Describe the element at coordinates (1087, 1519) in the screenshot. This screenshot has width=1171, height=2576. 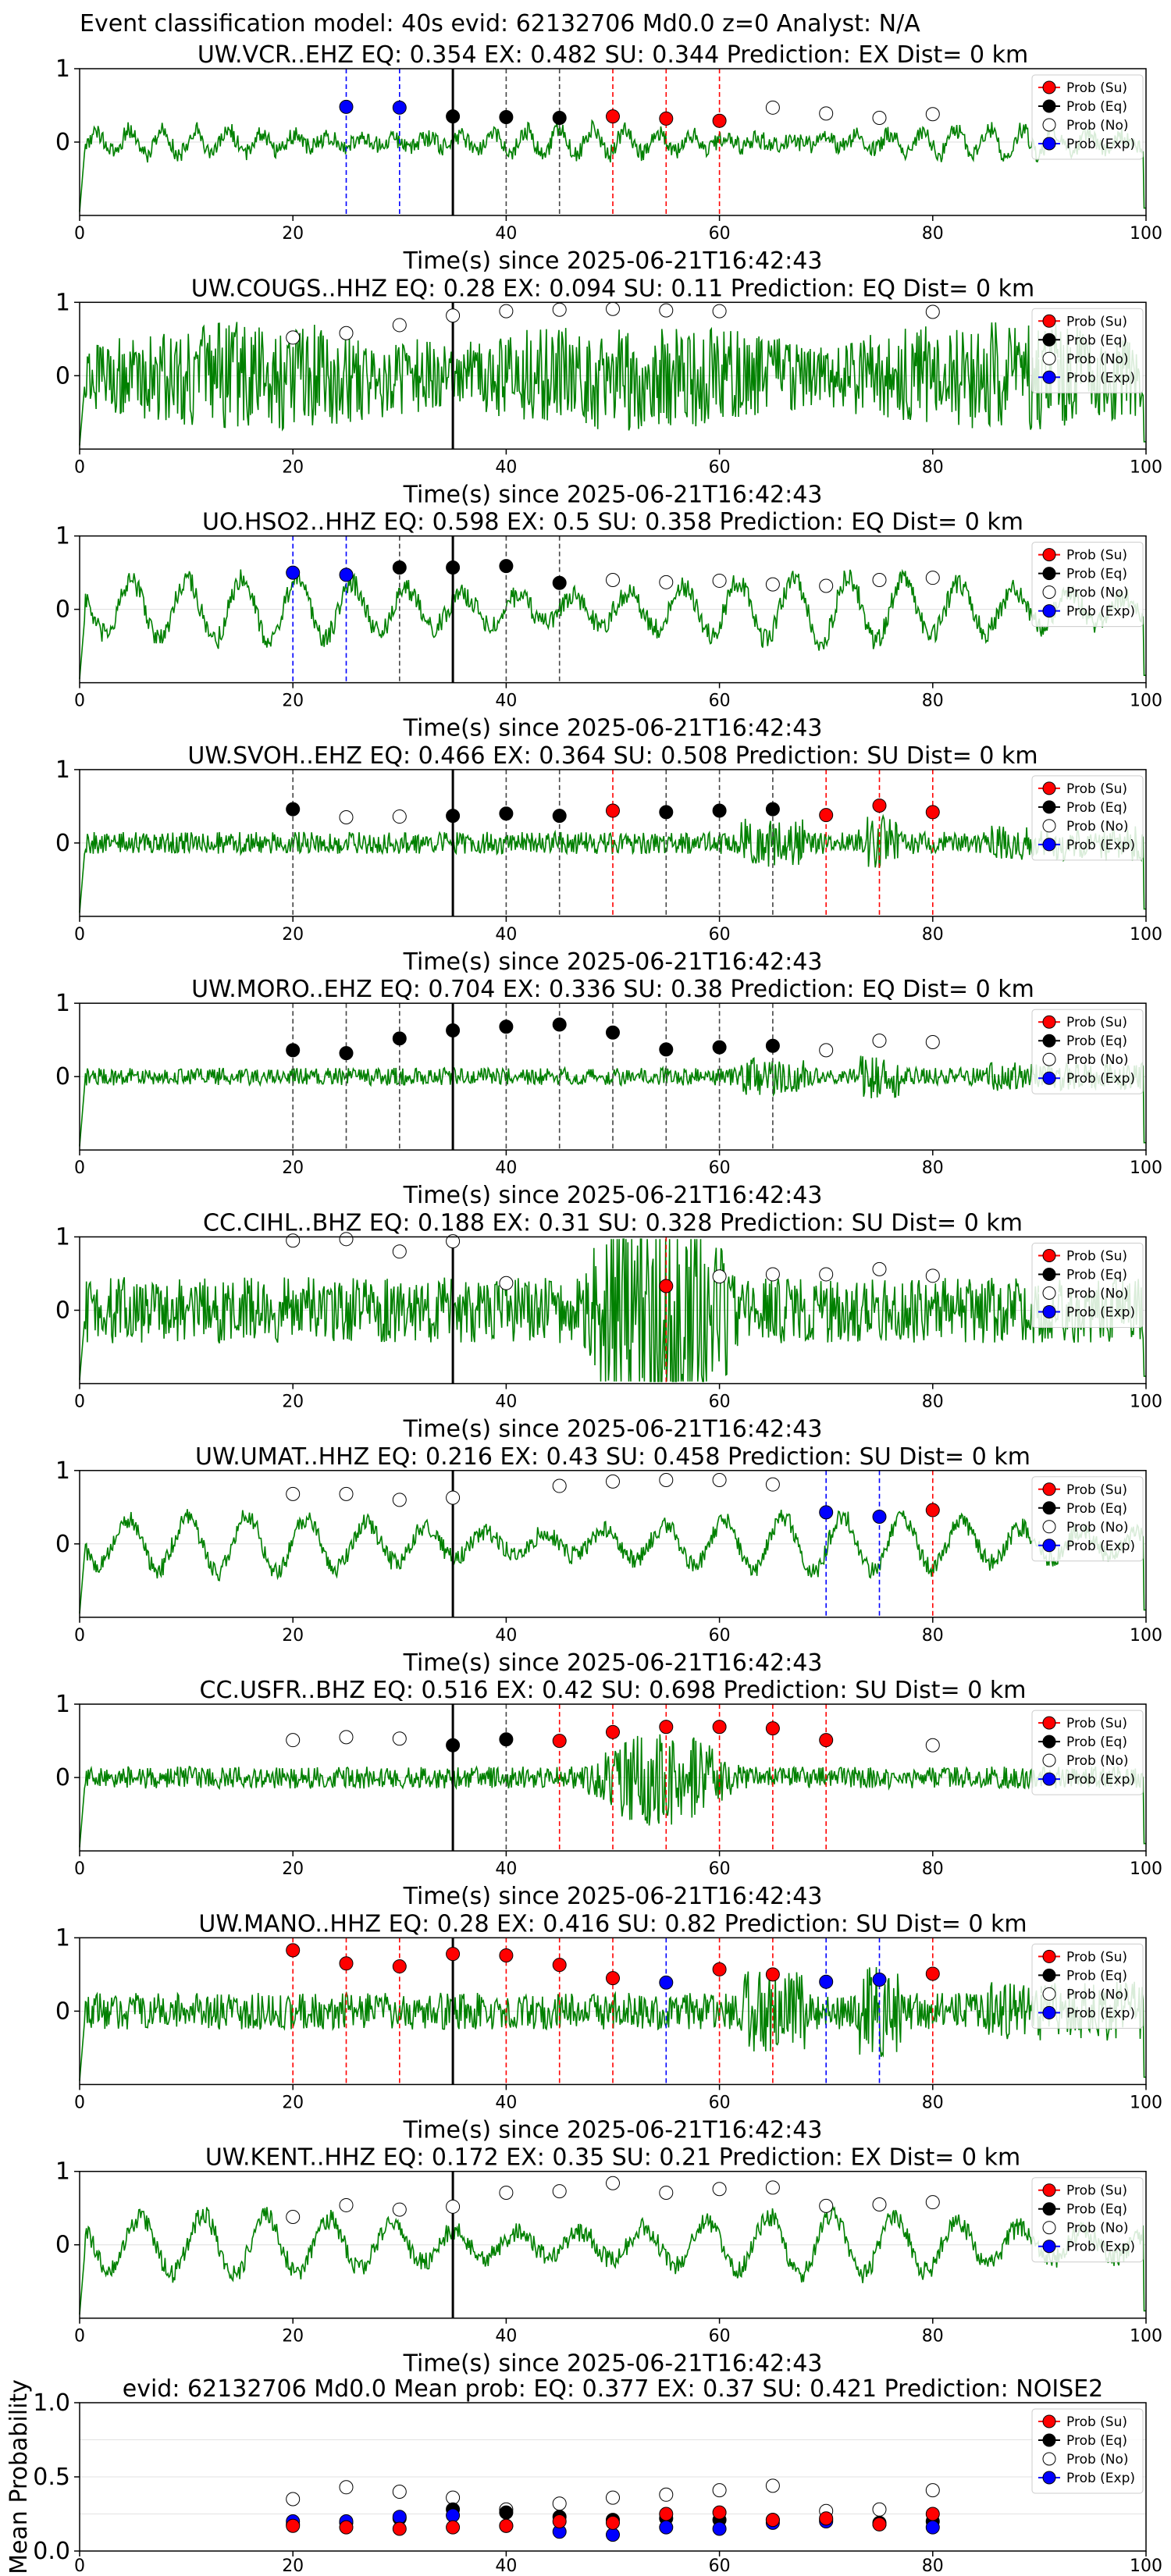
I see `panel-7-legend` at that location.